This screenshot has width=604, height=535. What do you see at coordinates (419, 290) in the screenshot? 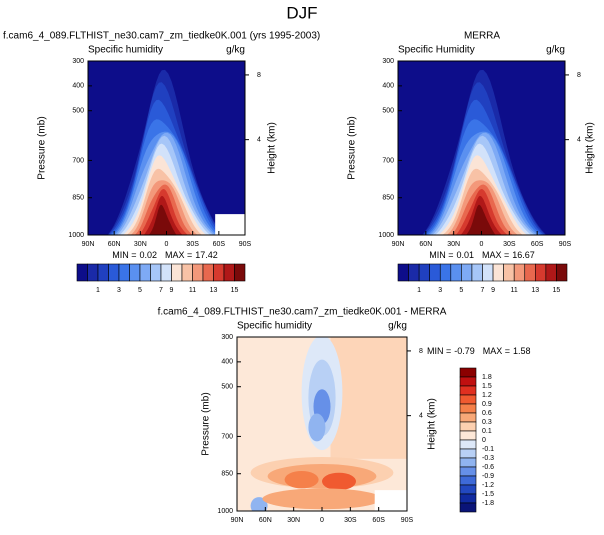
I see `colorbar-label: 1` at bounding box center [419, 290].